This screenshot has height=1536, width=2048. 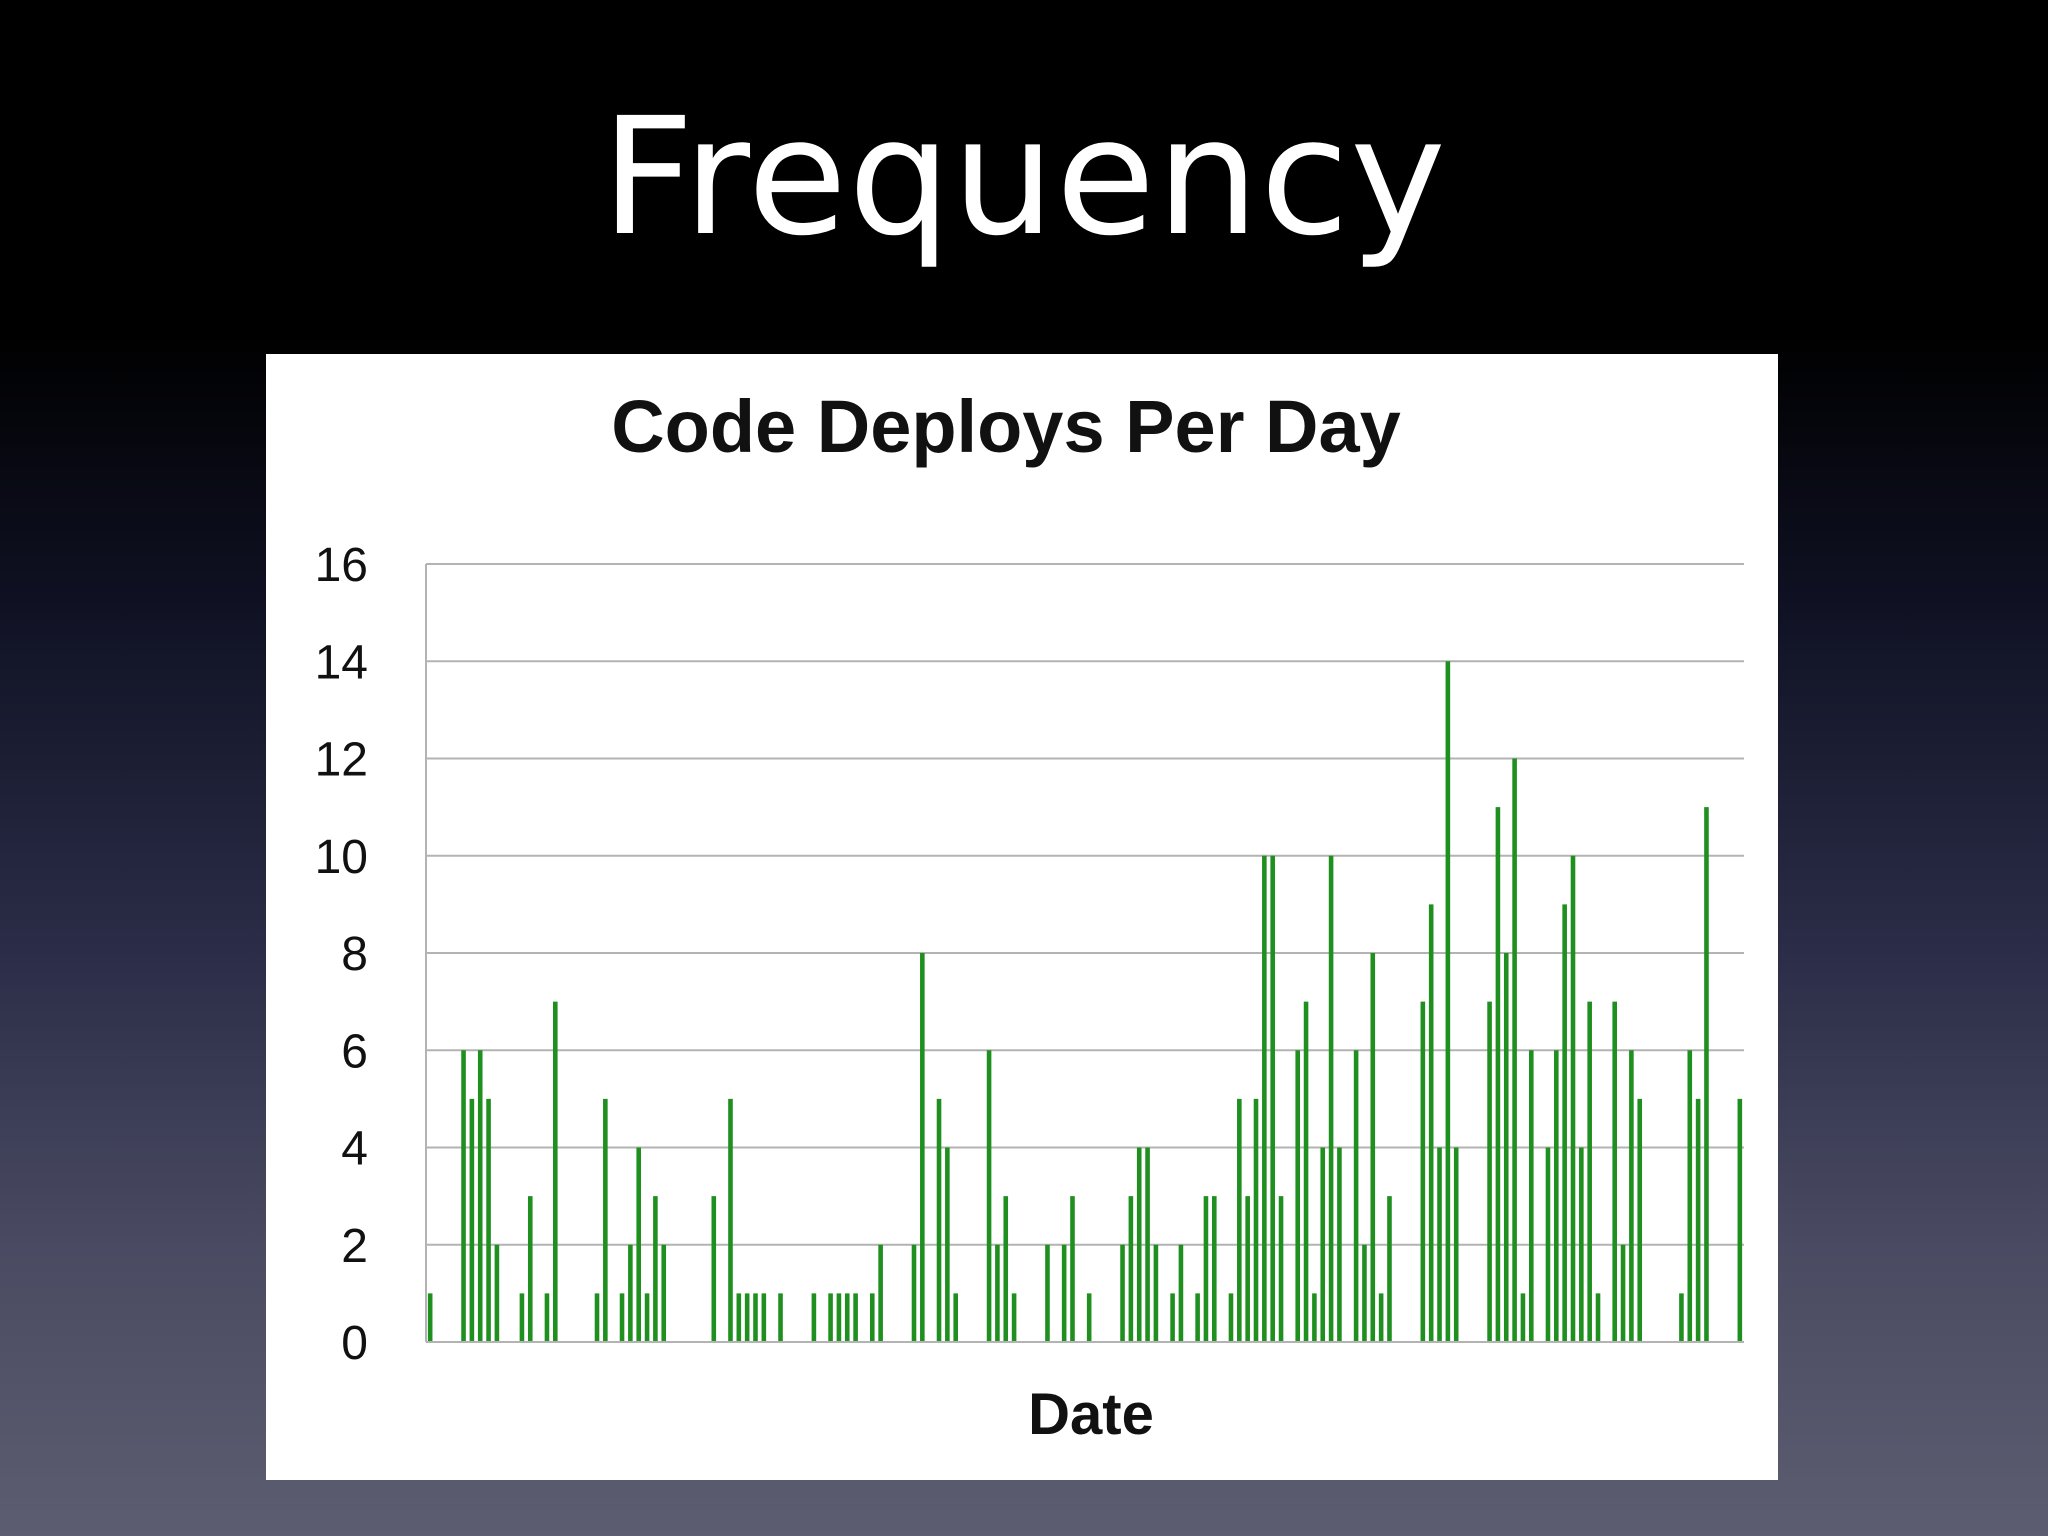 I want to click on y-tick-label: 14, so click(x=341, y=662).